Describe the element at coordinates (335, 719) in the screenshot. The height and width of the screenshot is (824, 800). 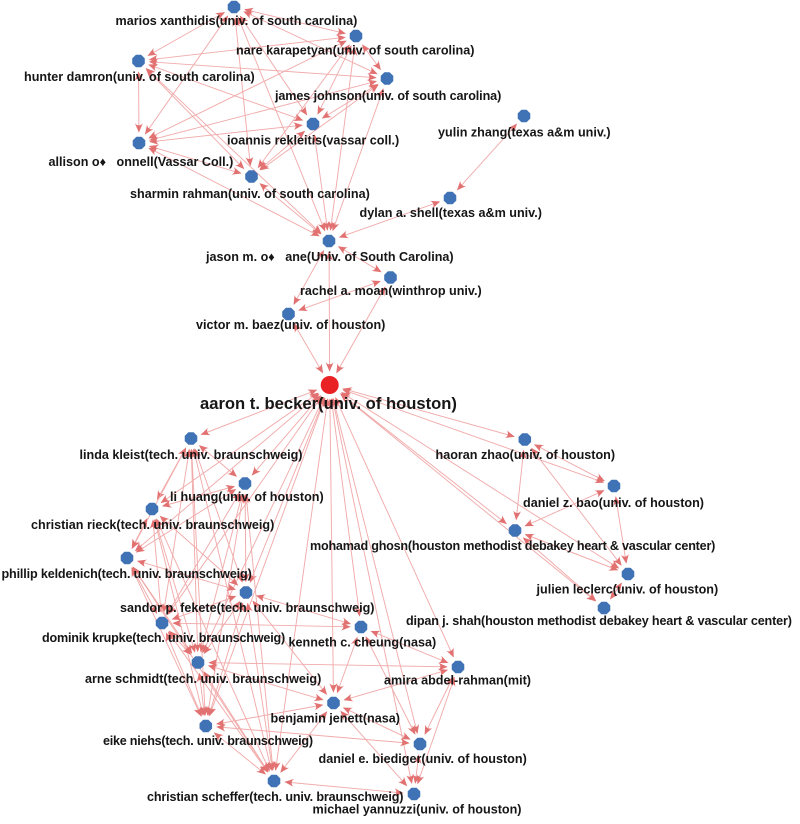
I see `svg-text: benjamin jenett(nasa)` at that location.